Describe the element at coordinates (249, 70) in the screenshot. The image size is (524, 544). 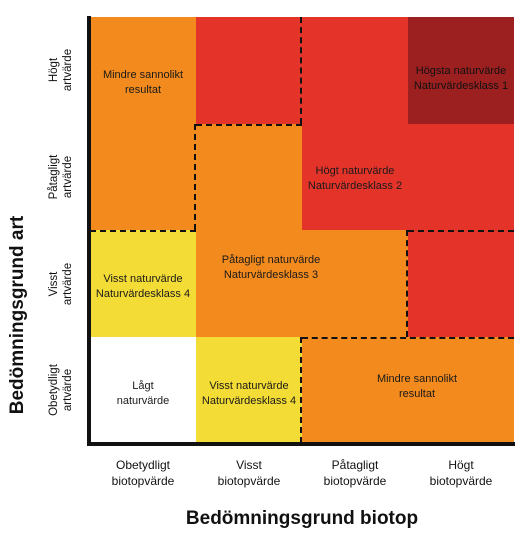
I see `cell-r0-c1` at that location.